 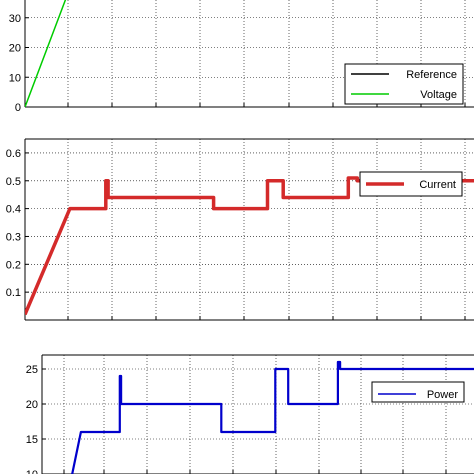 I want to click on y-tick-label: 15, so click(x=32, y=440).